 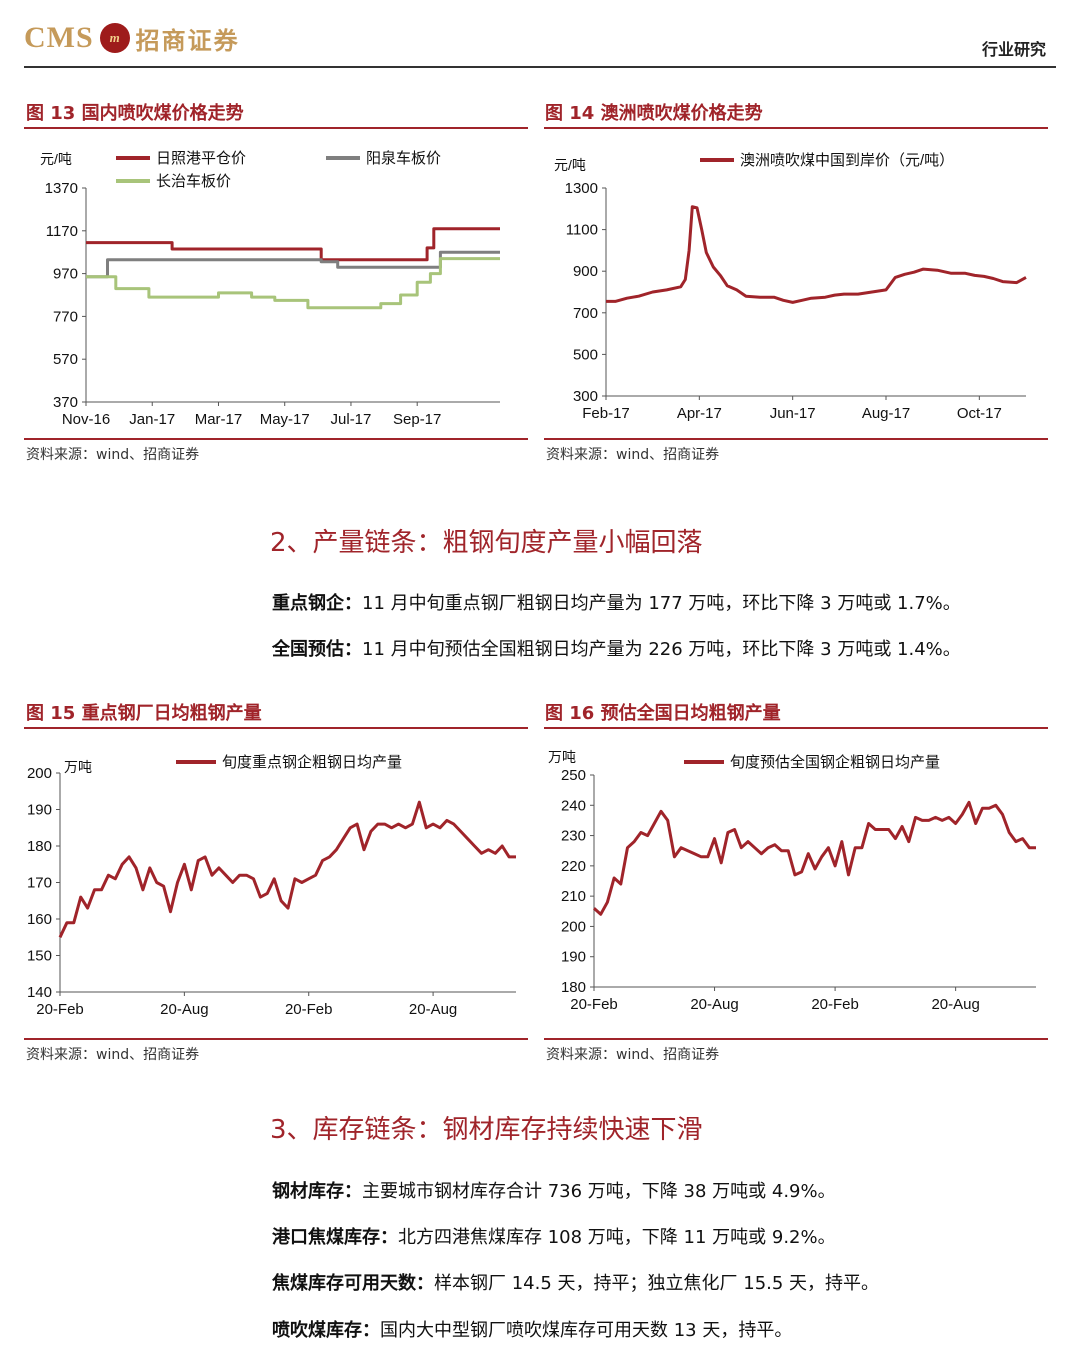 What do you see at coordinates (65, 316) in the screenshot?
I see `y-tick-label: 770` at bounding box center [65, 316].